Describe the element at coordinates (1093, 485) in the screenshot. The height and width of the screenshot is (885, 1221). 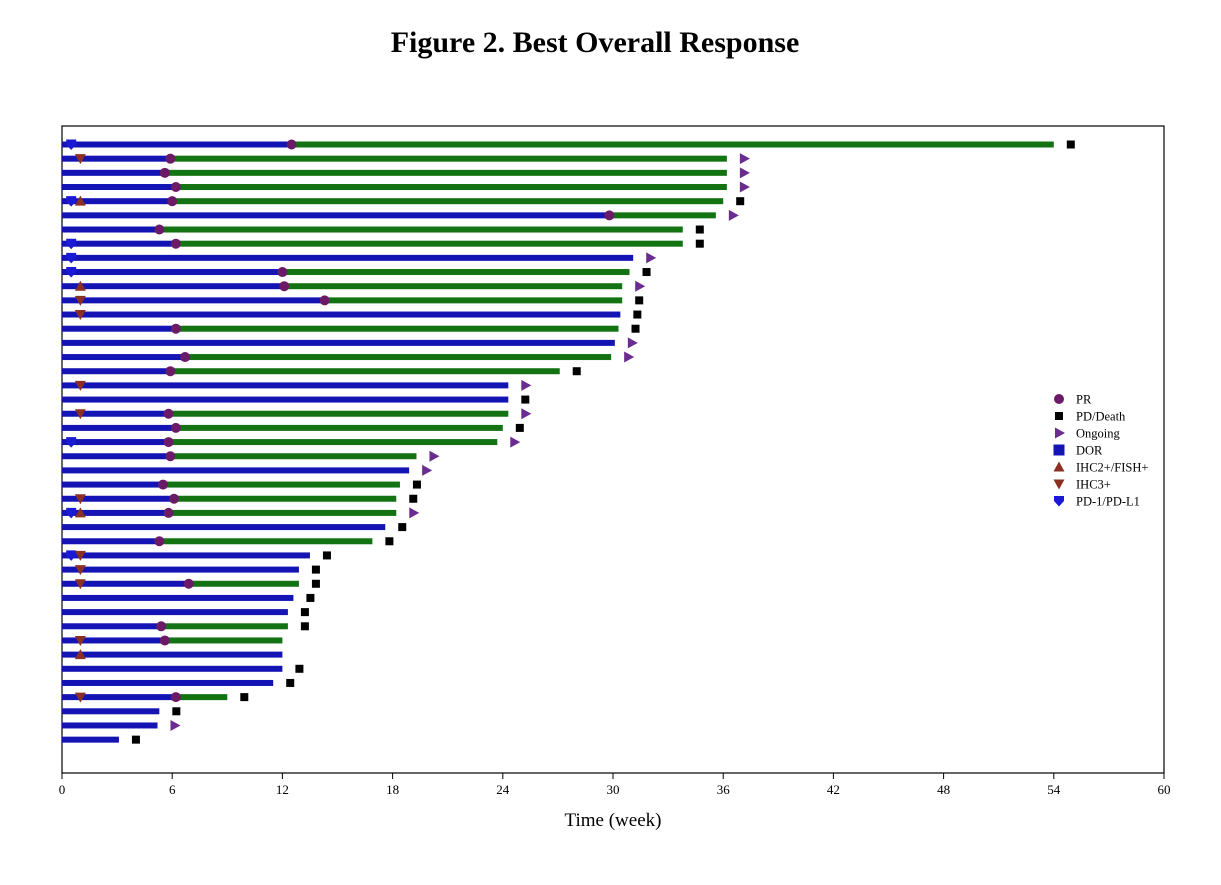
I see `legend-ihc3-label: IHC3+` at that location.